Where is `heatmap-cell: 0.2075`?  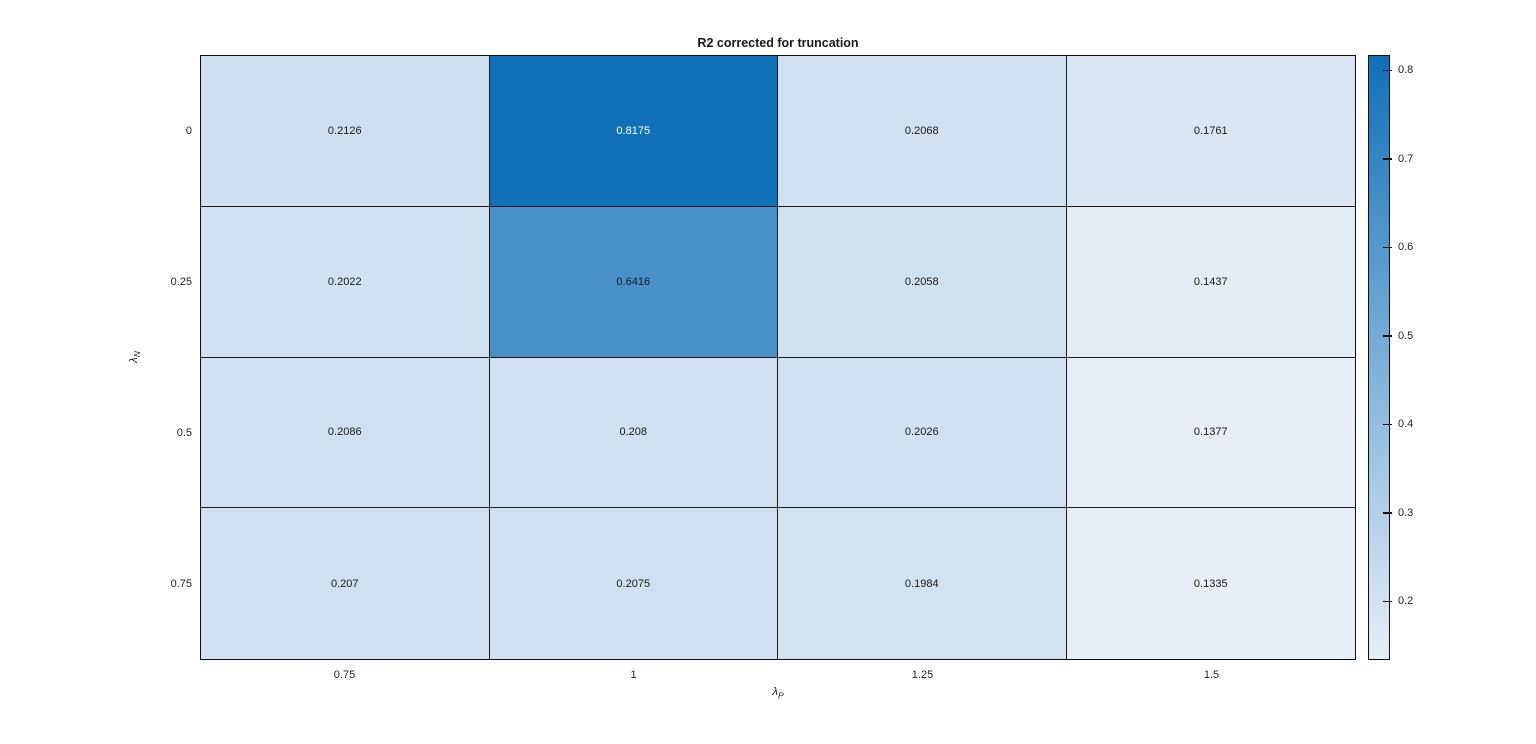
heatmap-cell: 0.2075 is located at coordinates (633, 583).